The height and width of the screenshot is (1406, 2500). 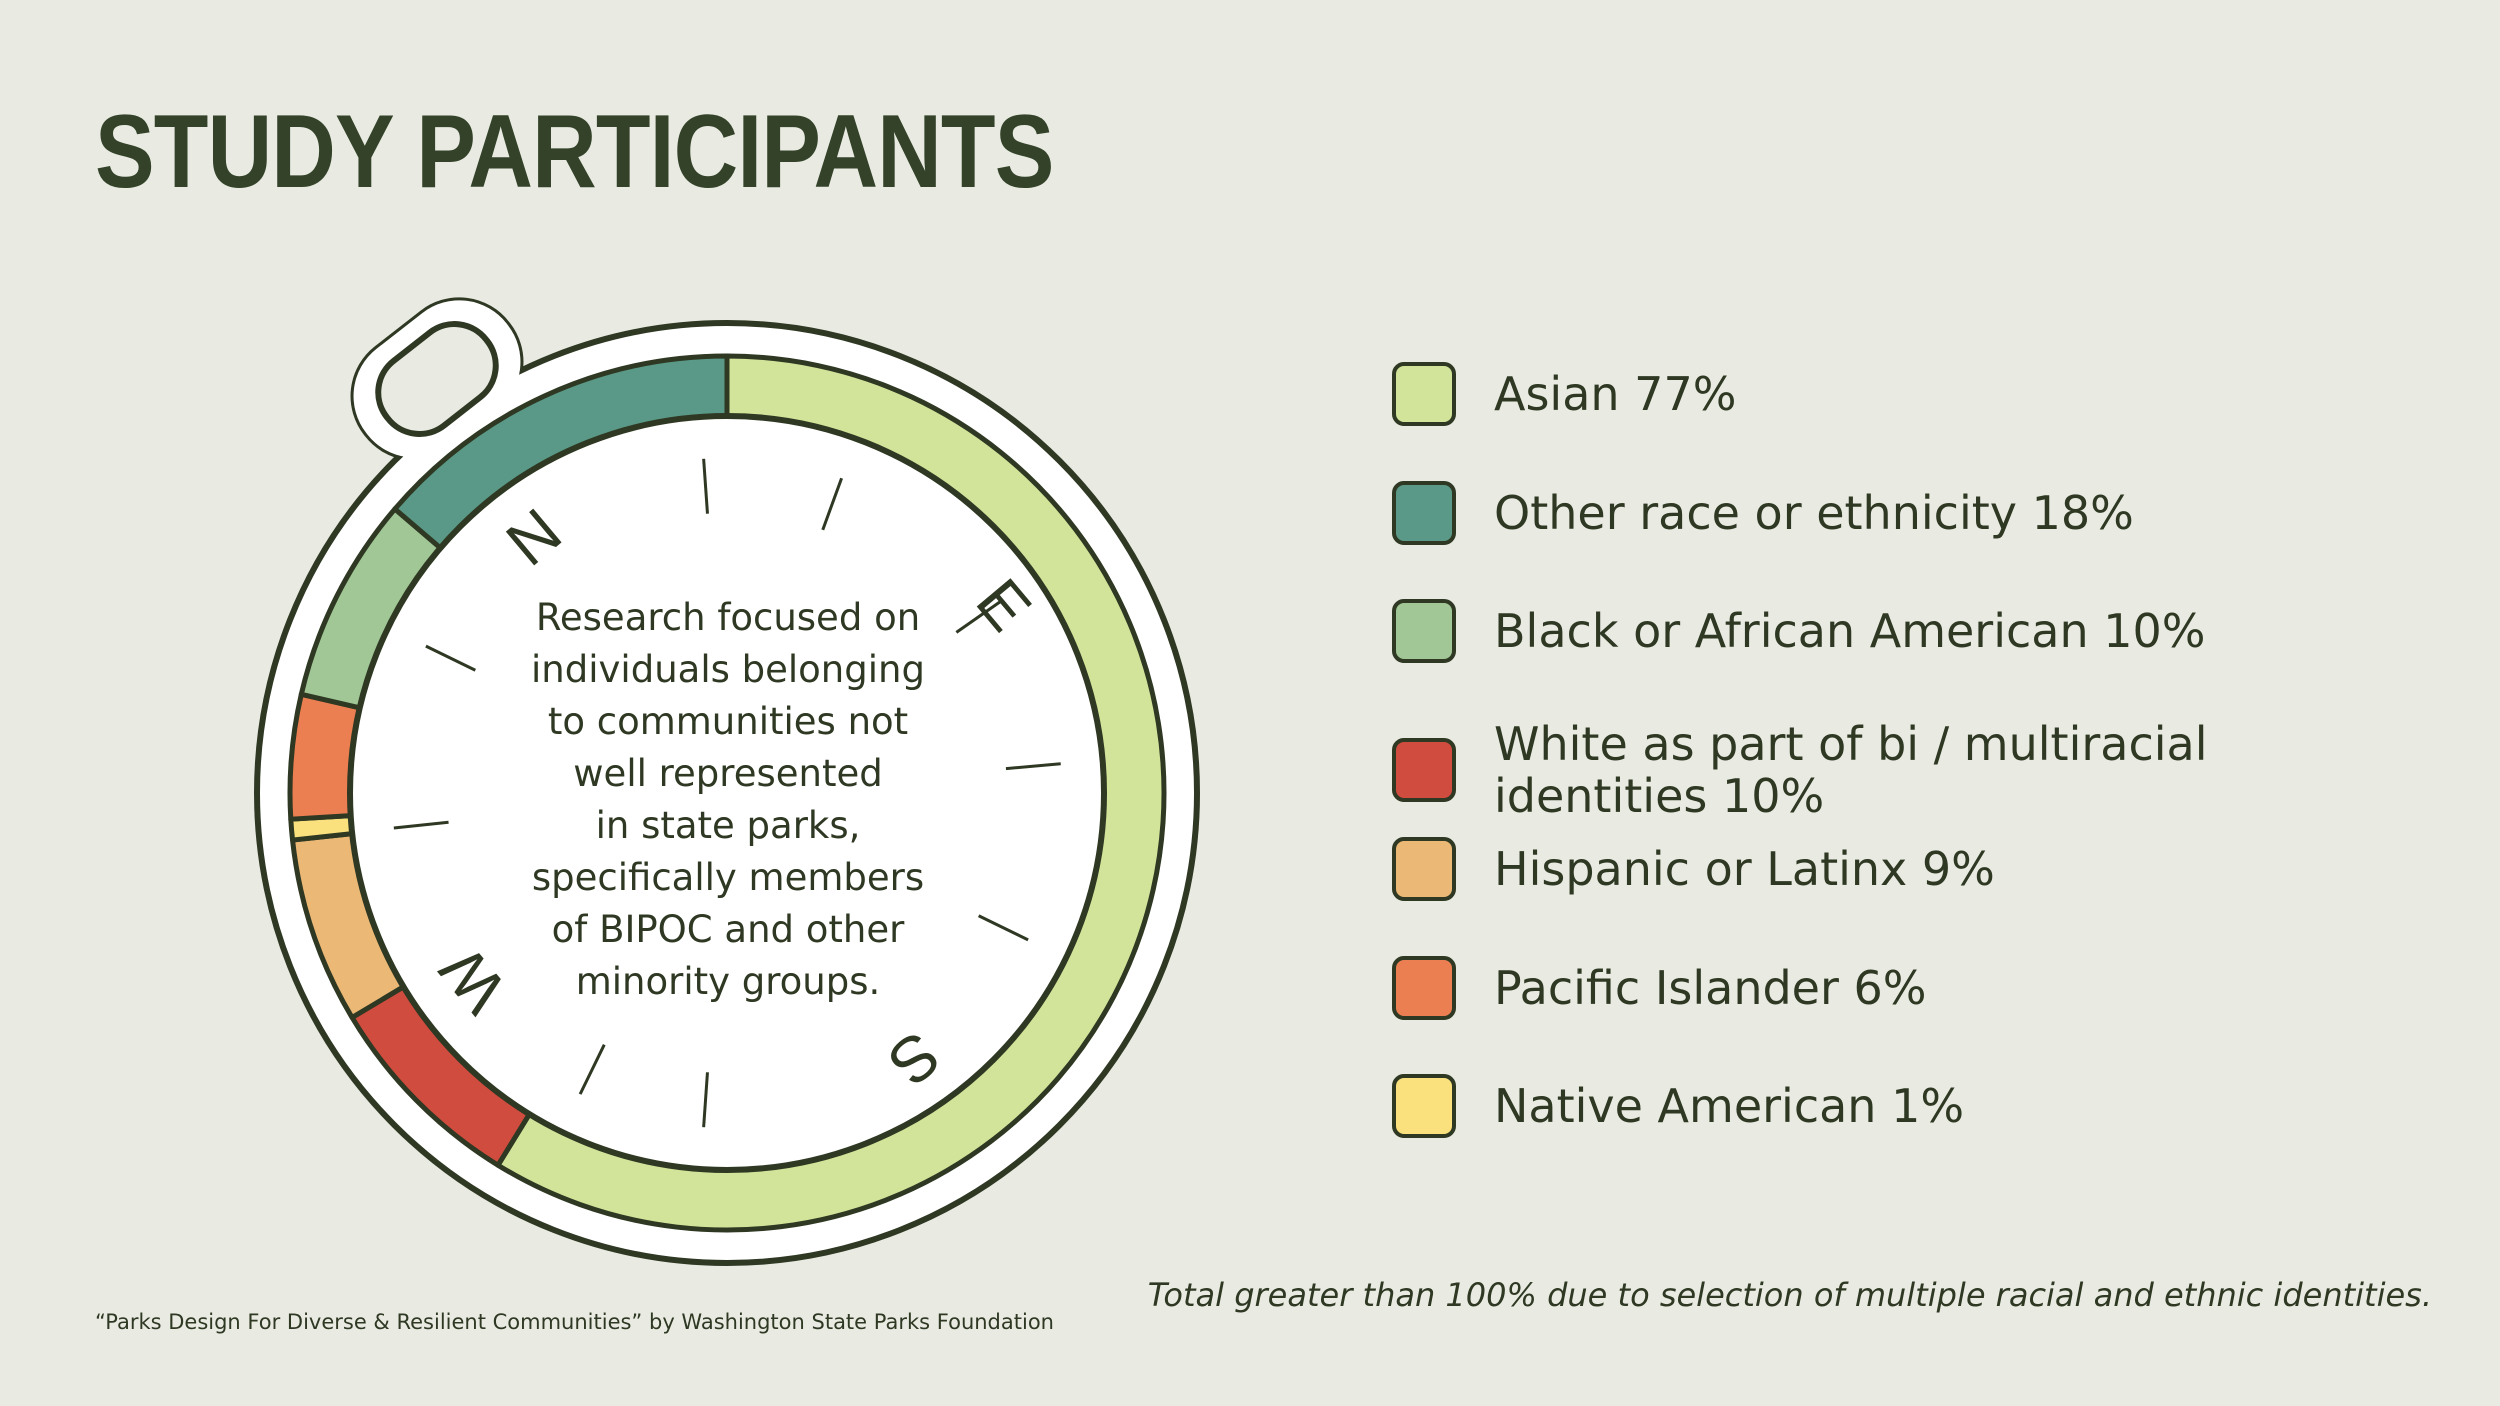 I want to click on compass-ticks, so click(x=727, y=793).